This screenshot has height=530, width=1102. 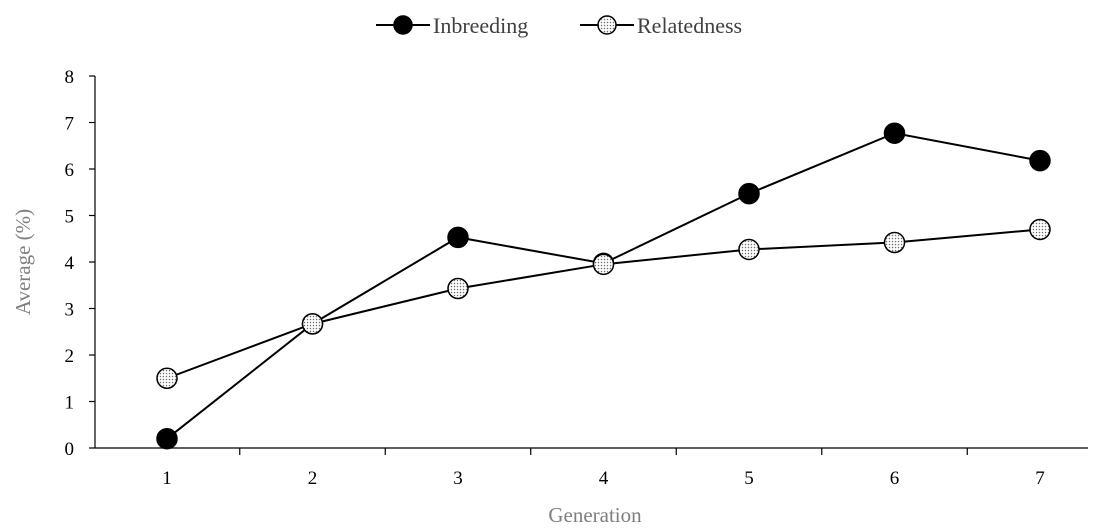 What do you see at coordinates (559, 25) in the screenshot?
I see `legend: Inbreeding Relatedness` at bounding box center [559, 25].